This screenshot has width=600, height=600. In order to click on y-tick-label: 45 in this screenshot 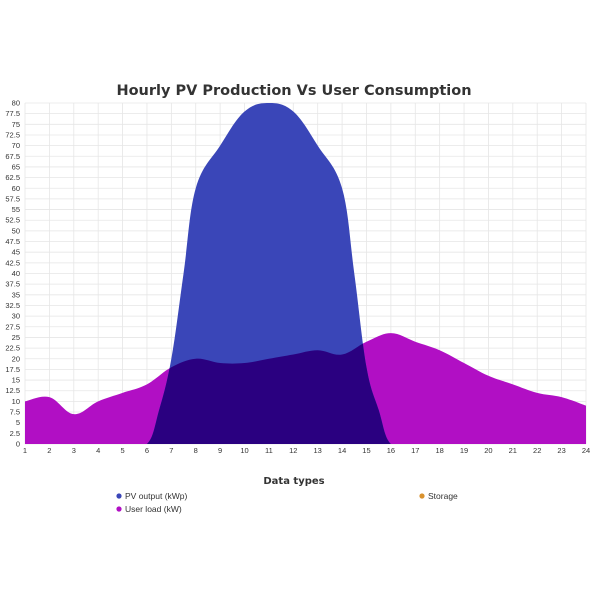, I will do `click(16, 252)`.